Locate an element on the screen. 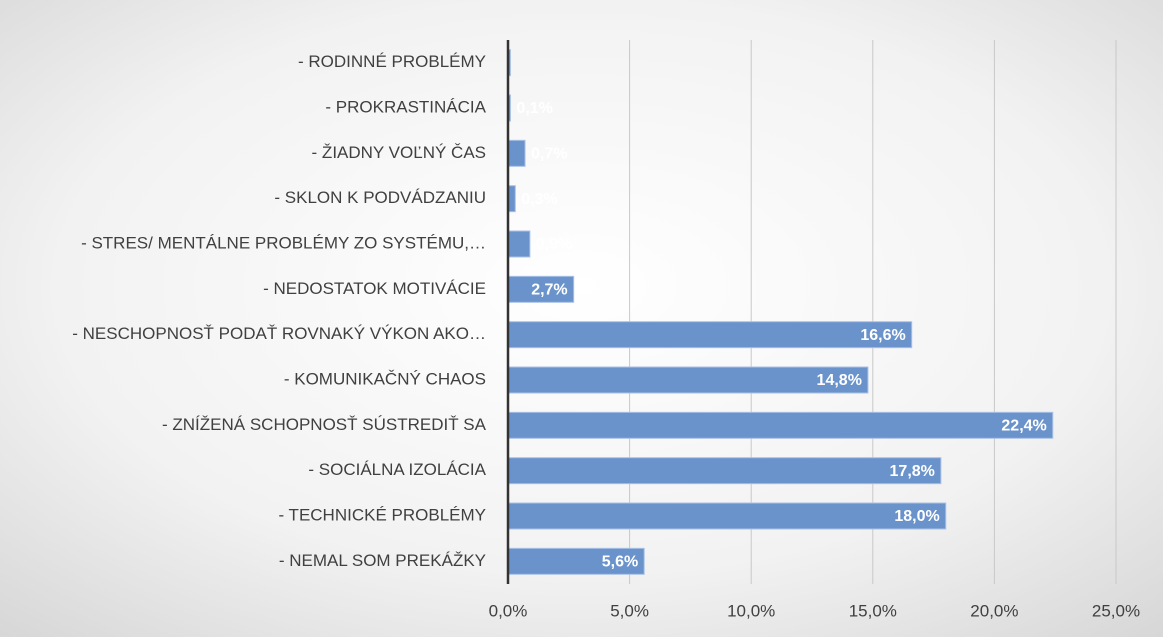  value-label: 0,7% is located at coordinates (549, 154).